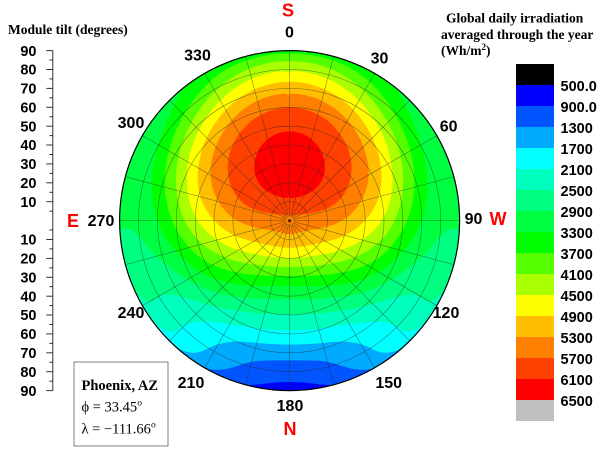  I want to click on svg-text: Global daily irradiation, so click(515, 18).